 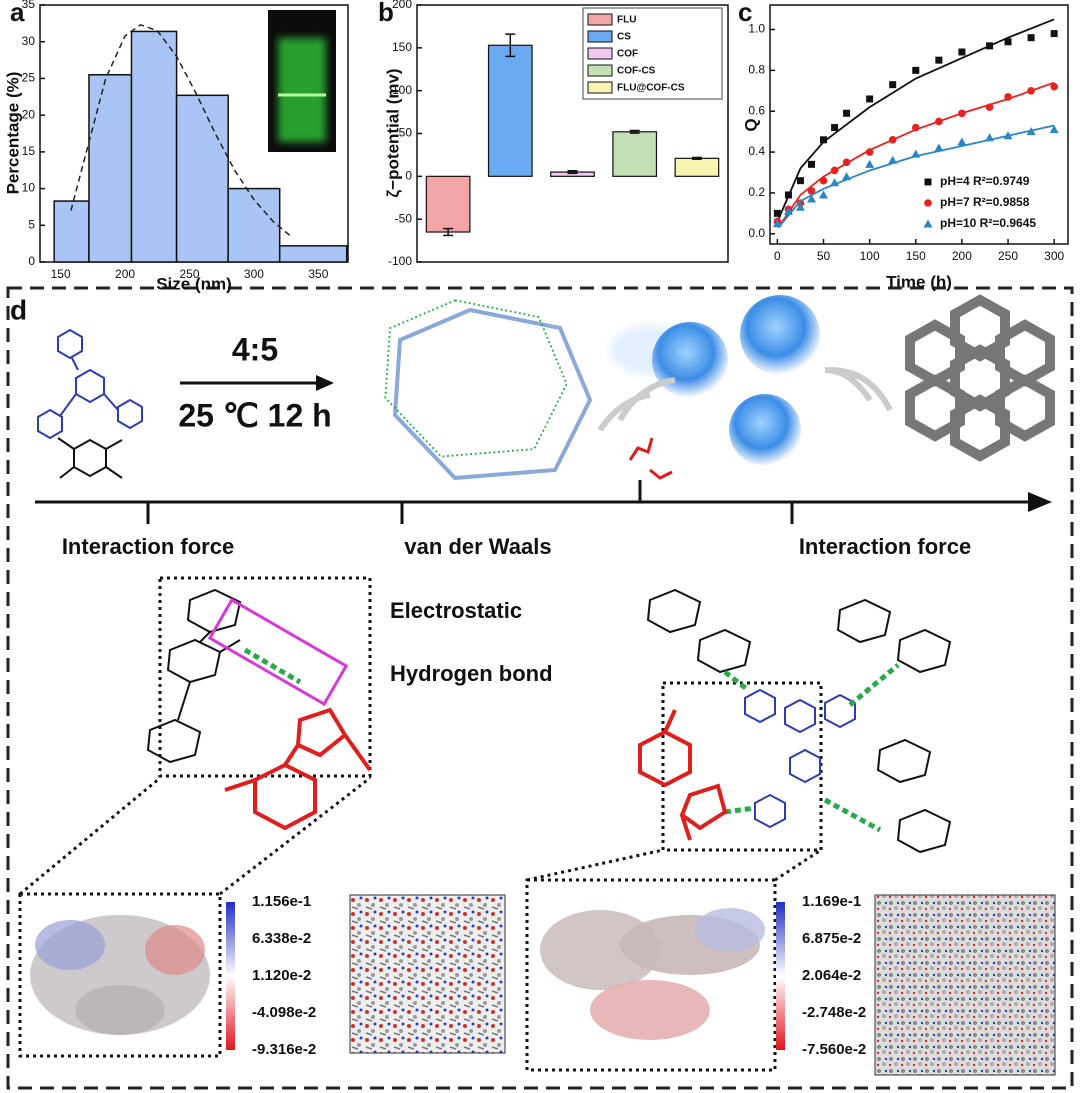 I want to click on y-tick-label: 20, so click(x=29, y=114).